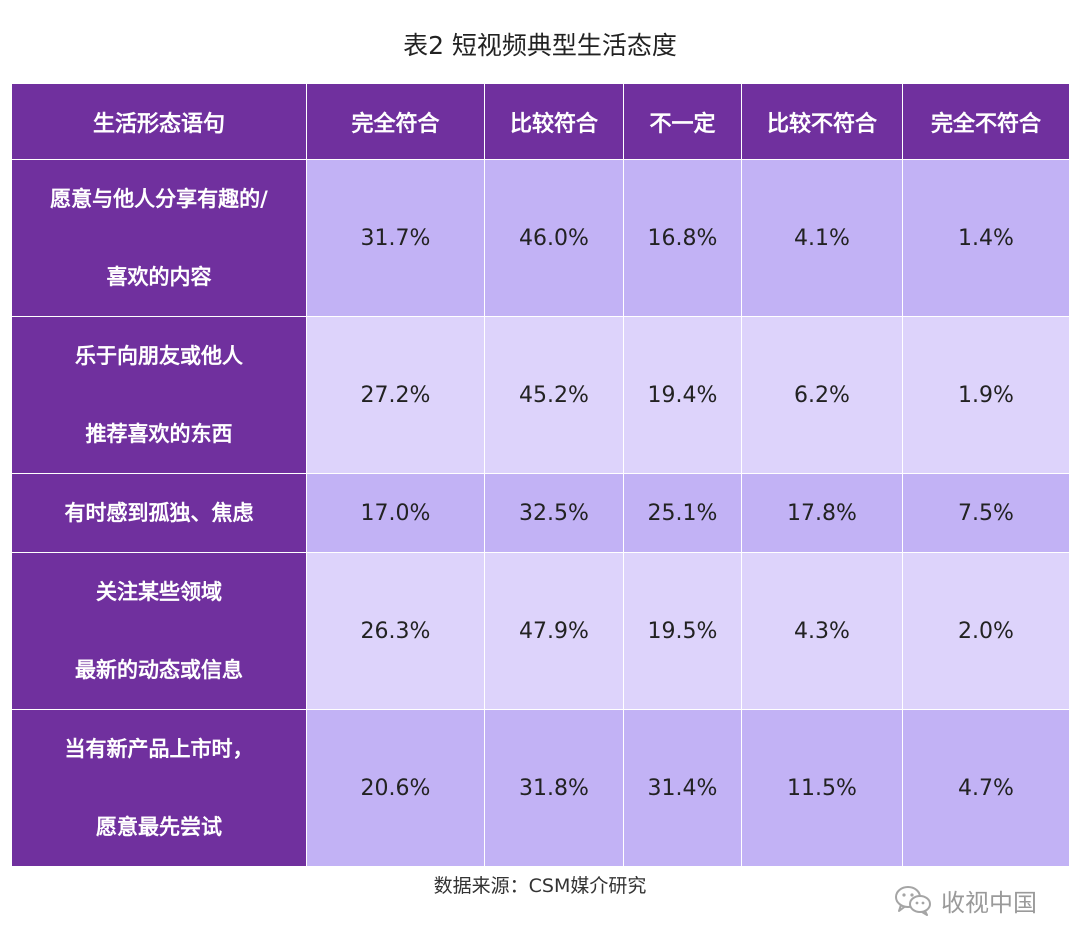 The width and height of the screenshot is (1080, 930). I want to click on value-cell: 31.7%, so click(395, 238).